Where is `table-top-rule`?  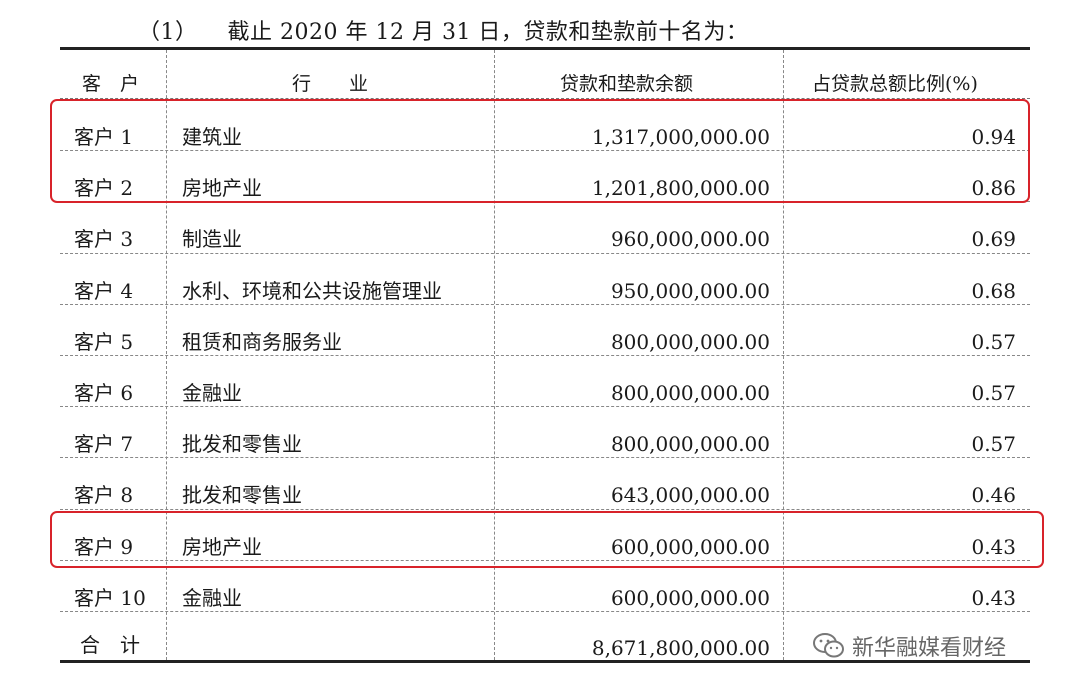
table-top-rule is located at coordinates (545, 48).